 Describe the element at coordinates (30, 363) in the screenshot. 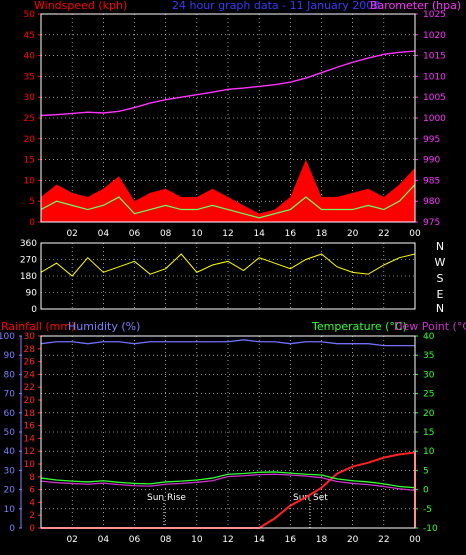

I see `rainfall-tick-label: 26` at that location.